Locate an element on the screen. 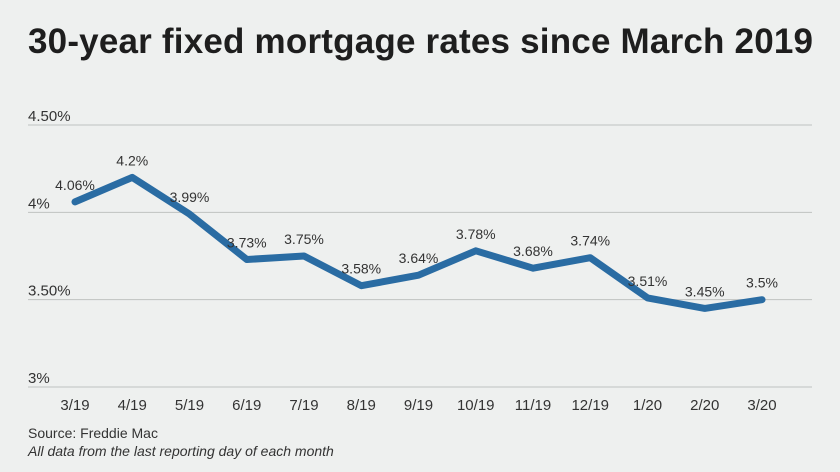 This screenshot has width=840, height=472. x-tick-label: 9/19 is located at coordinates (418, 405).